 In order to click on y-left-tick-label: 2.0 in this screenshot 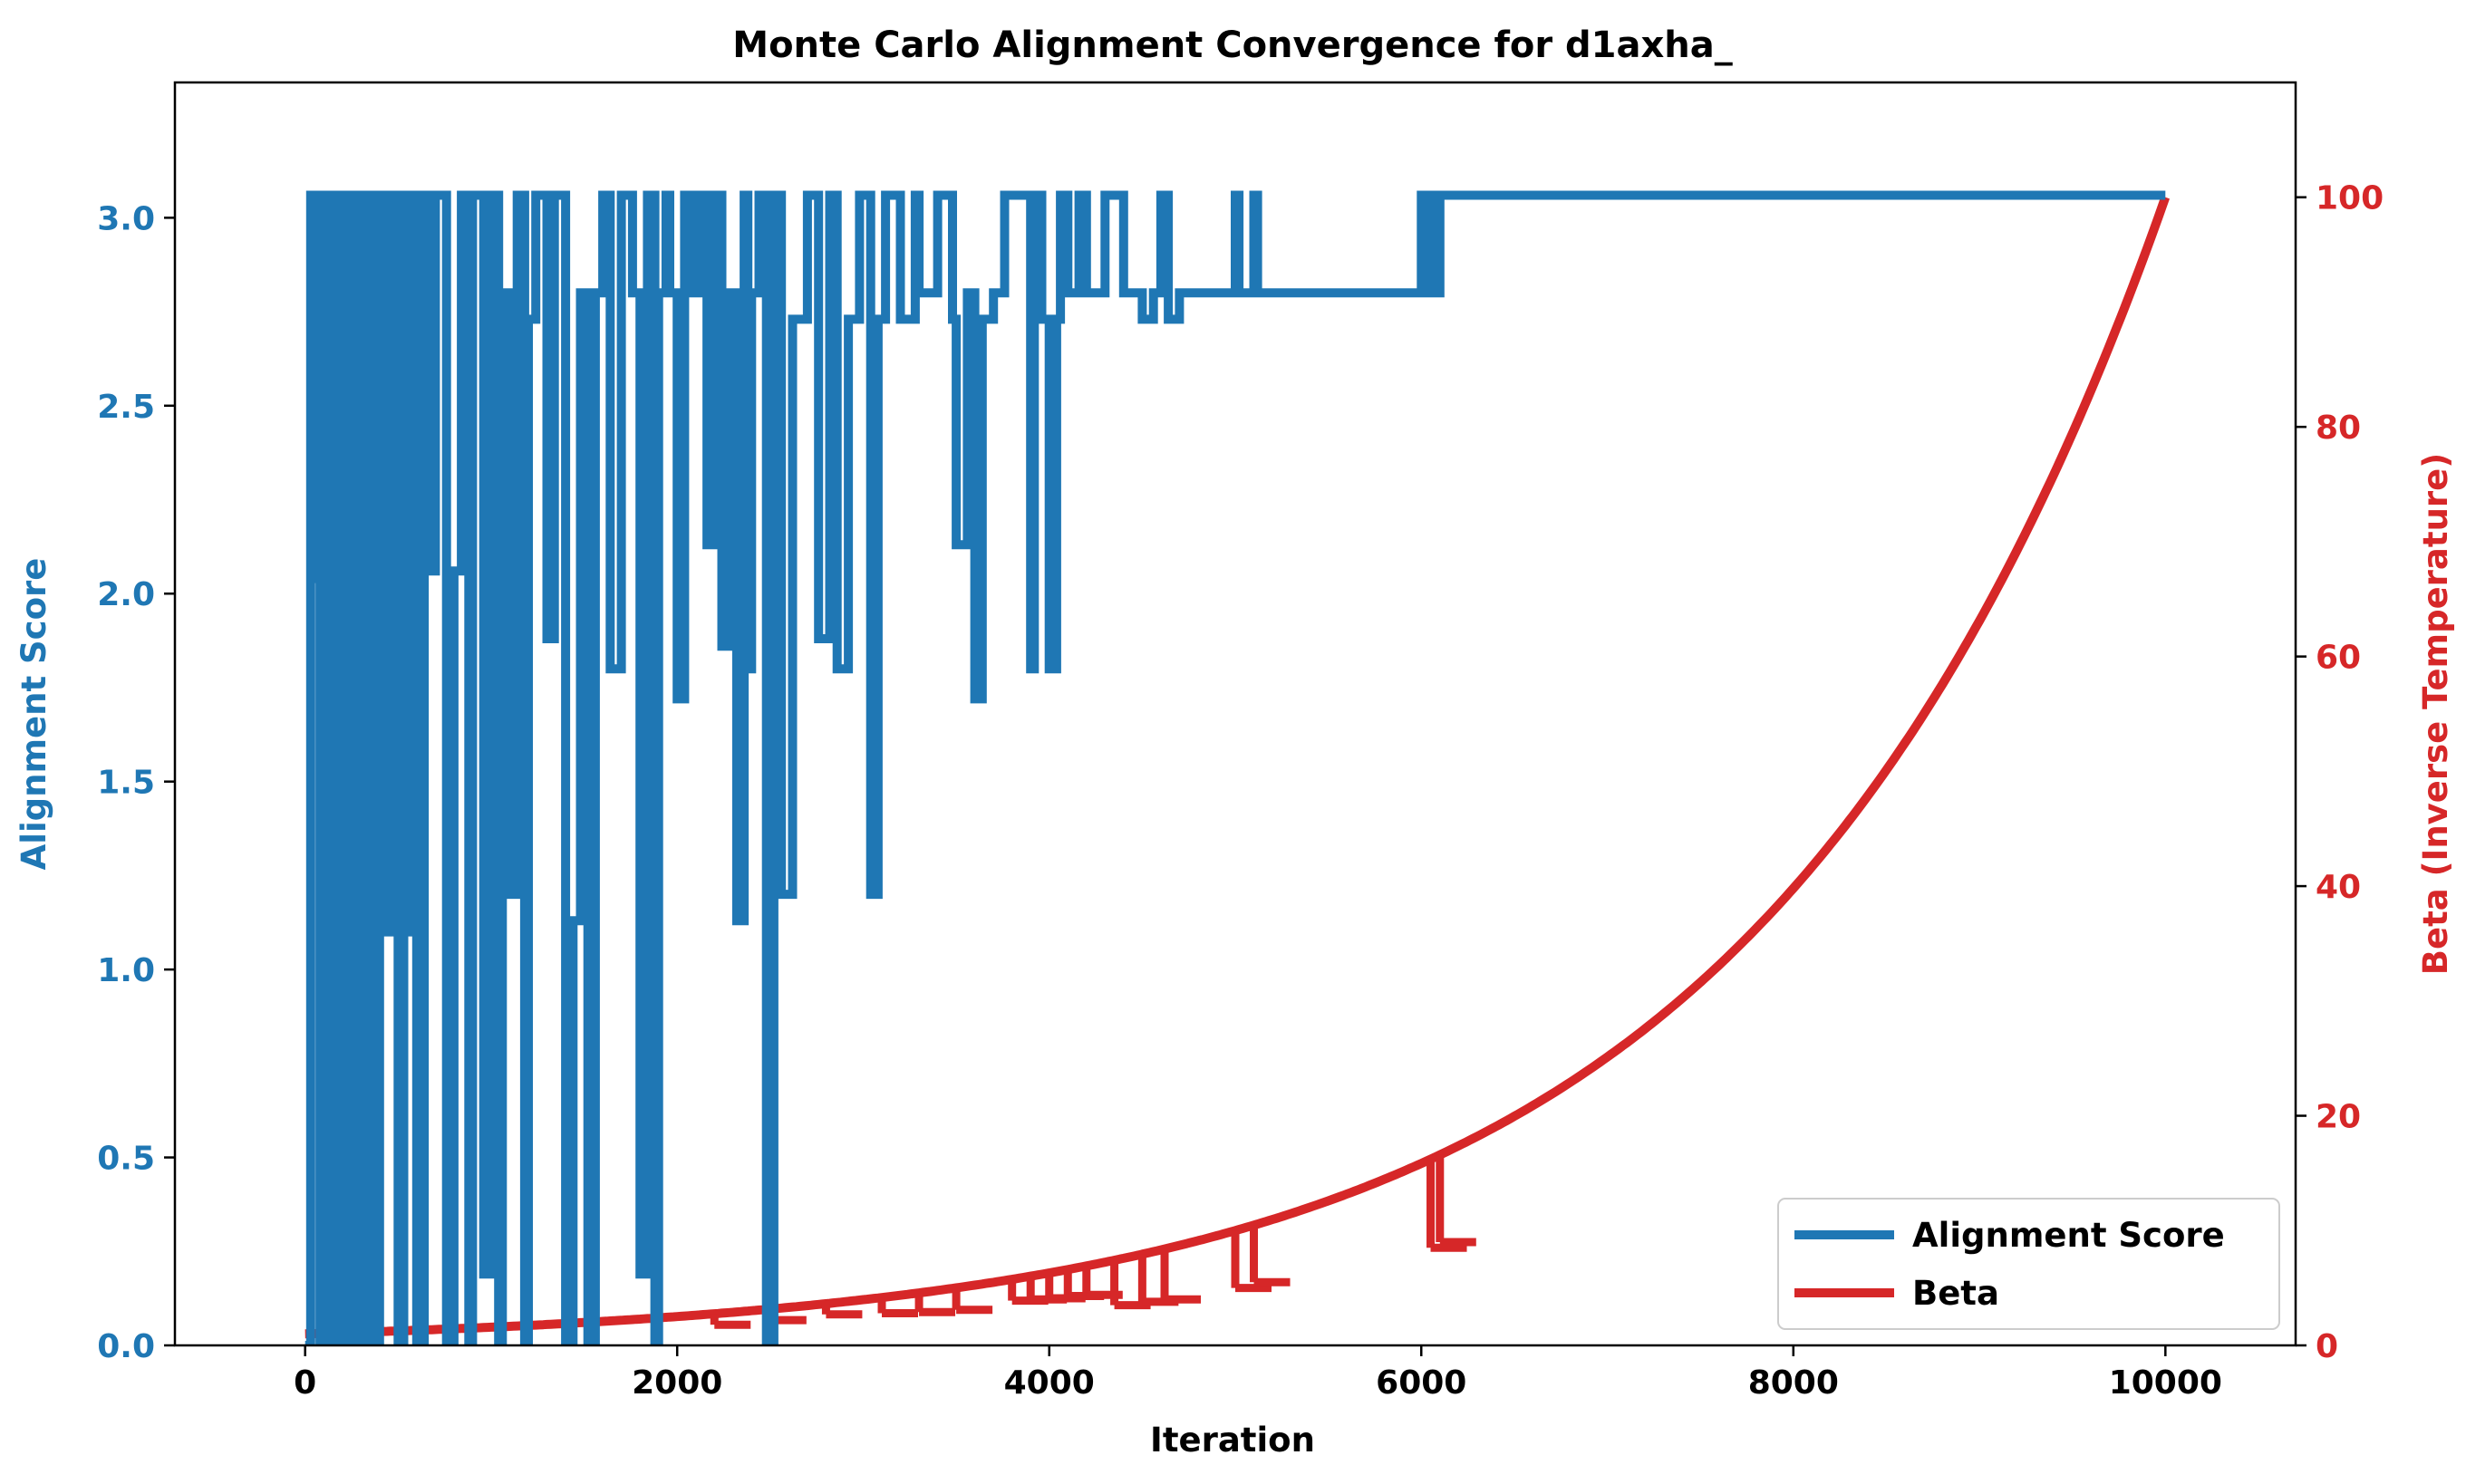, I will do `click(126, 595)`.